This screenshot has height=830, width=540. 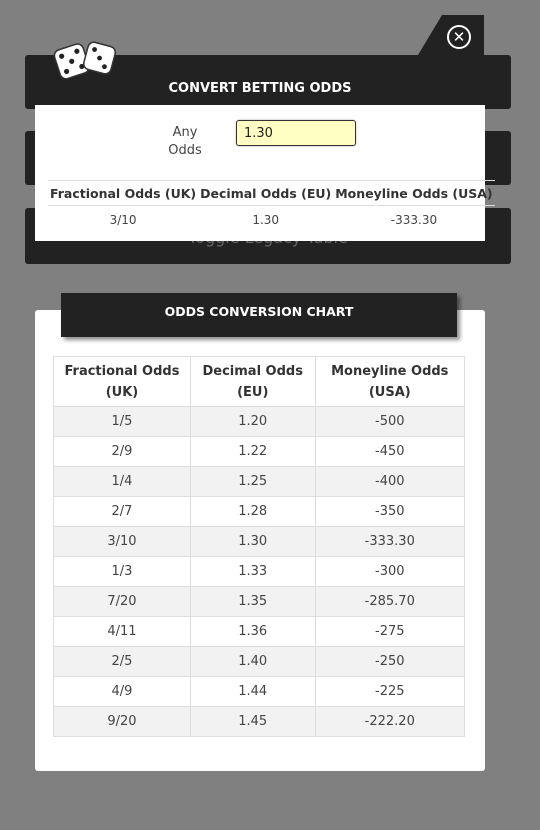 What do you see at coordinates (252, 571) in the screenshot?
I see `cell-decimal: 1.33` at bounding box center [252, 571].